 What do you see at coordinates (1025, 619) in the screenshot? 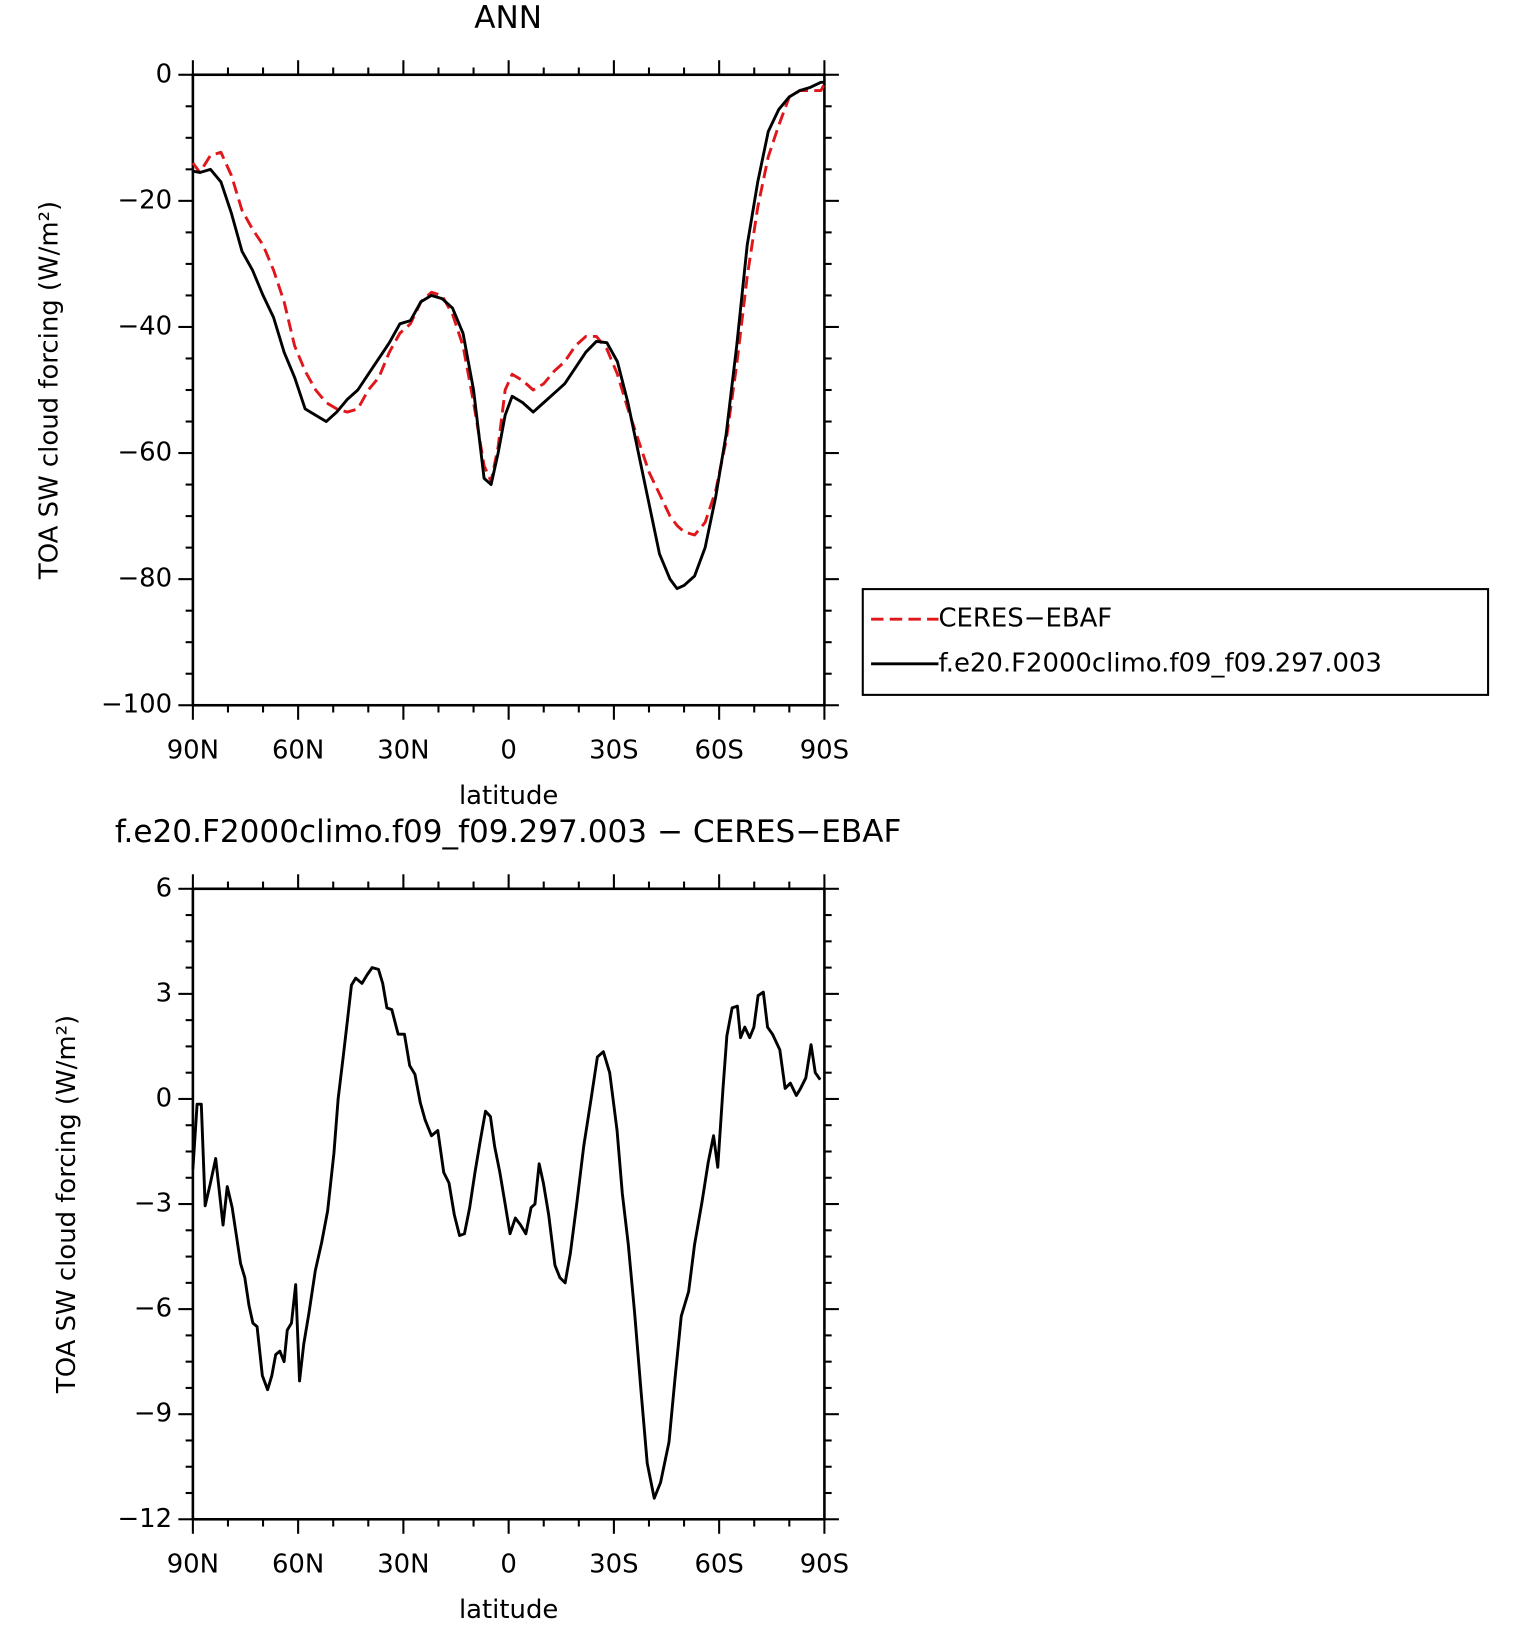
I see `legend-label: CERES−EBAF` at bounding box center [1025, 619].